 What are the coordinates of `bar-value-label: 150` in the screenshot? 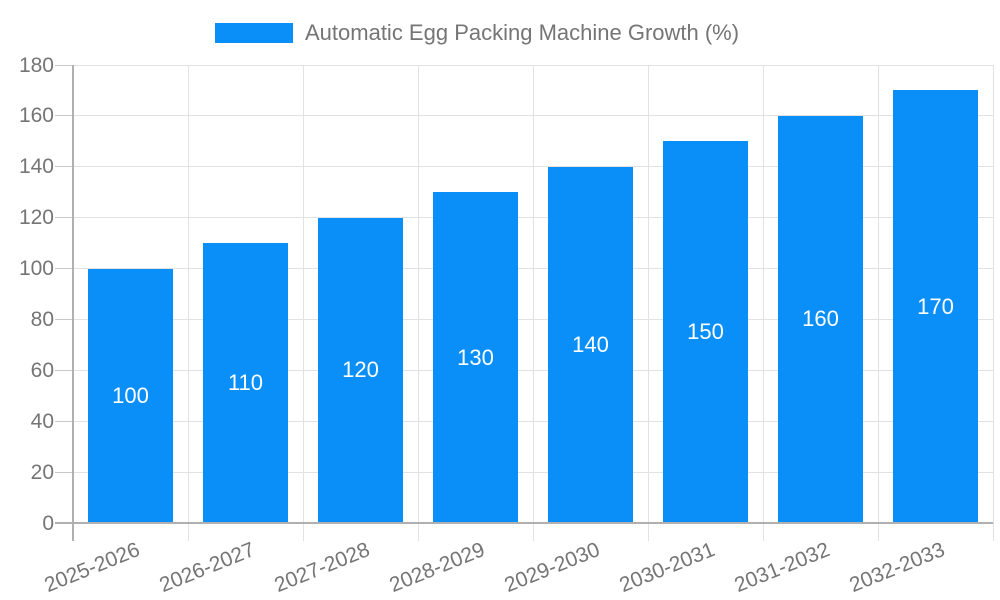 It's located at (705, 332).